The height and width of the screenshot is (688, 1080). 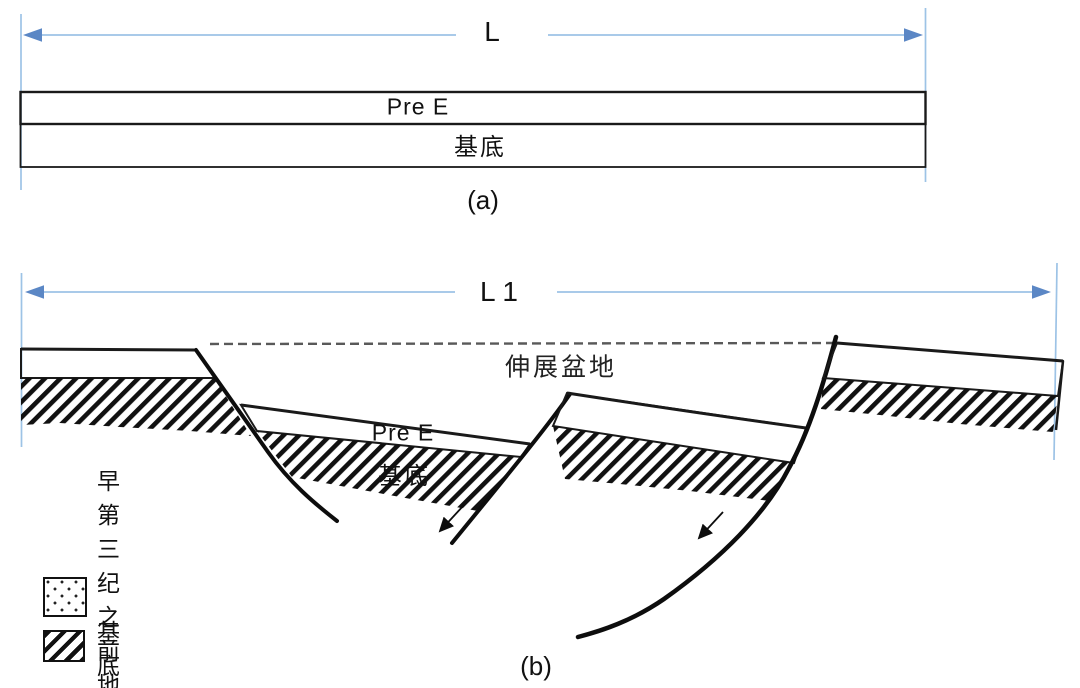 I want to click on fault-1-line, so click(x=266, y=435).